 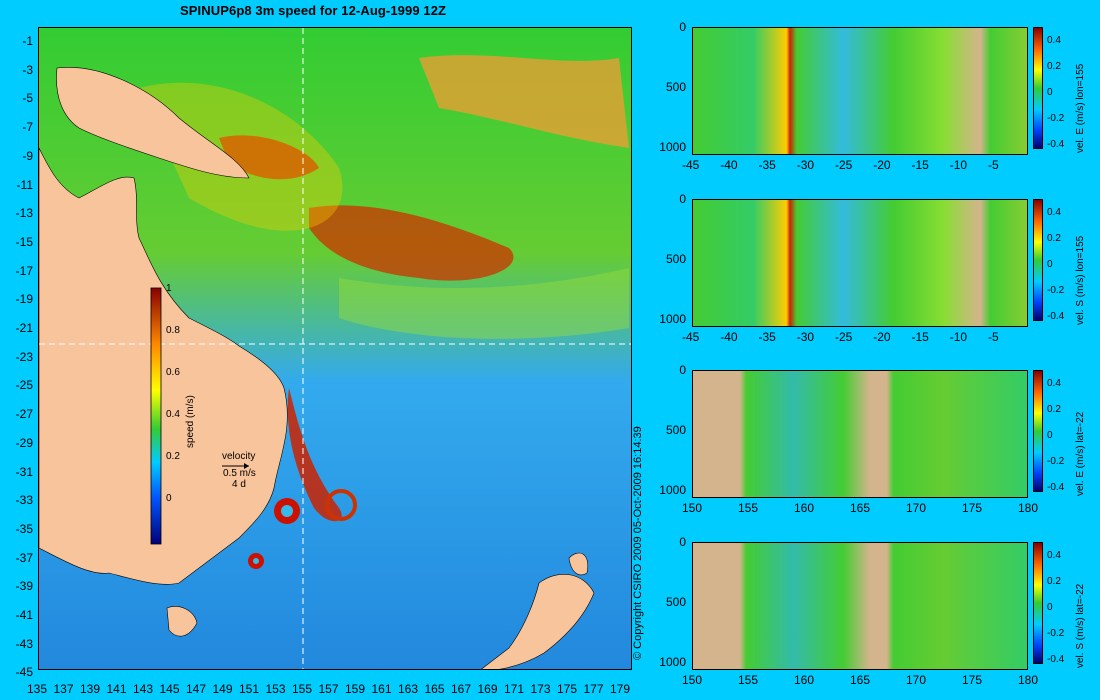 I want to click on lat-tick-label: -35, so click(x=24, y=528).